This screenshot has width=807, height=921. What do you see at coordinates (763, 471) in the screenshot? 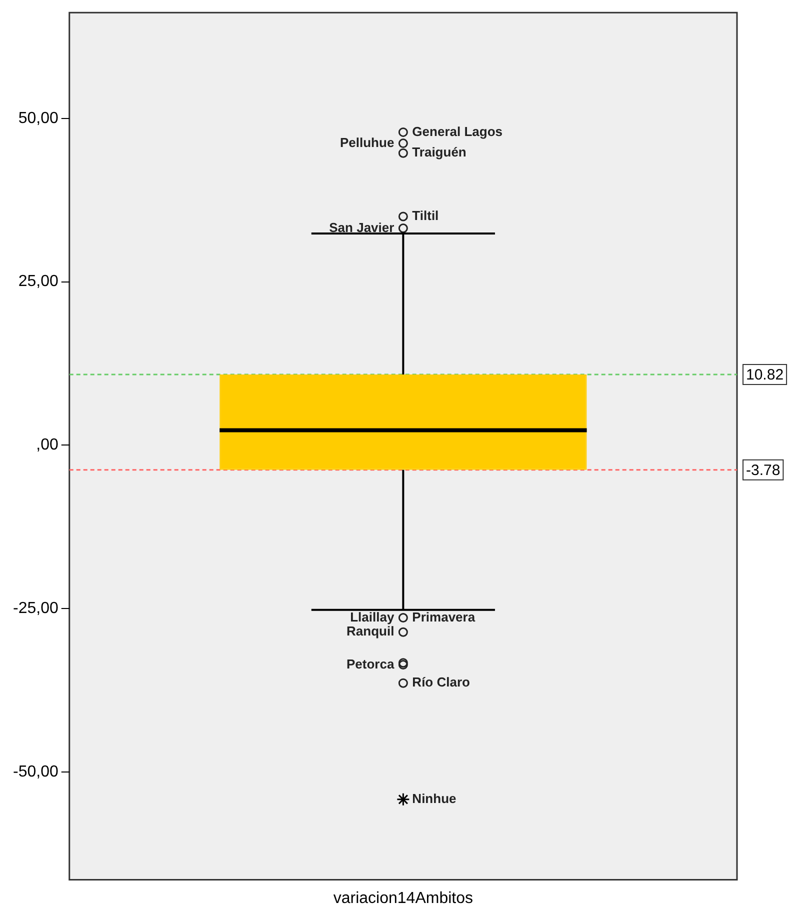
I see `ref-line-label: -3.78` at bounding box center [763, 471].